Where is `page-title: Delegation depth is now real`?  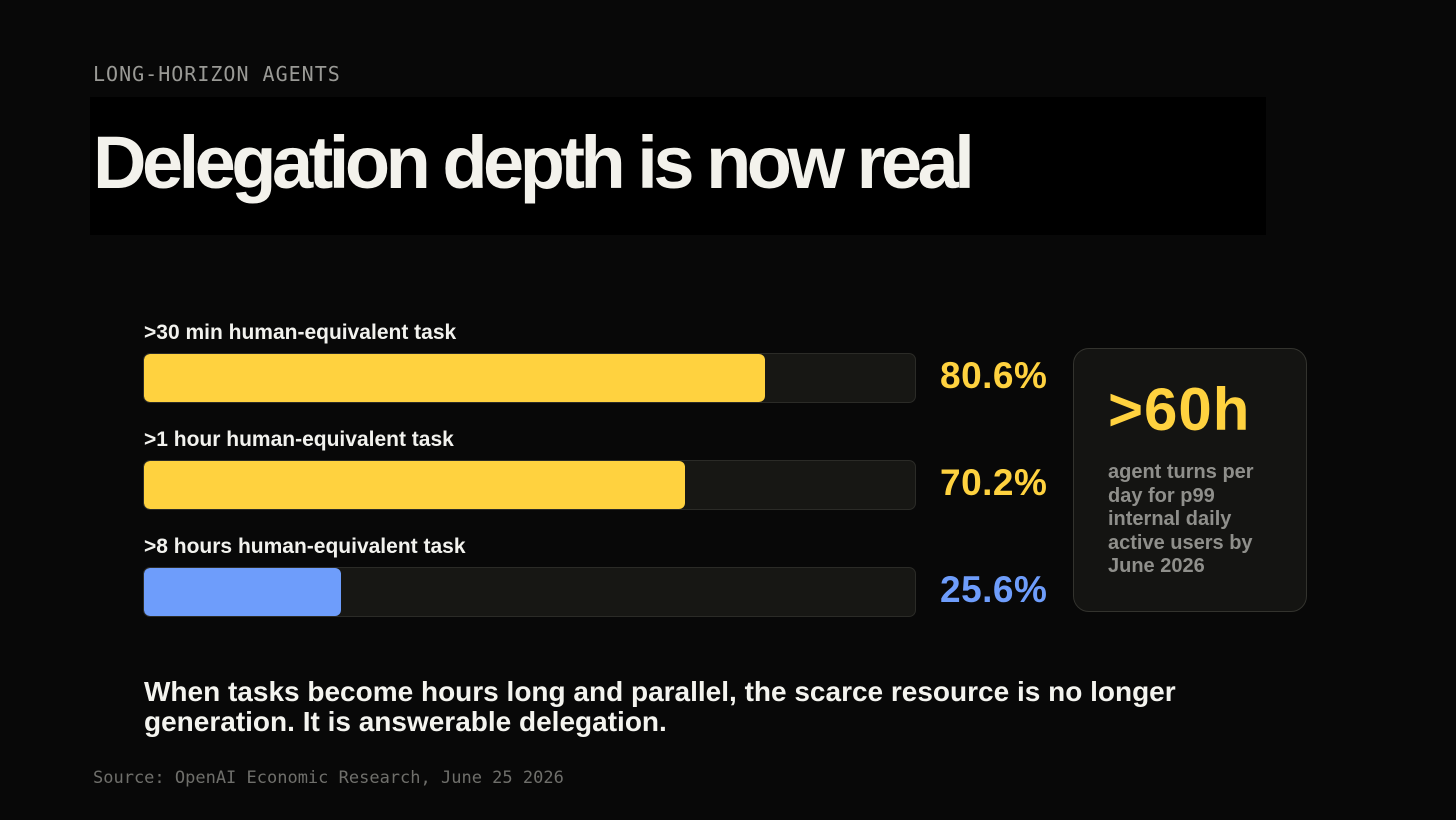
page-title: Delegation depth is now real is located at coordinates (534, 162).